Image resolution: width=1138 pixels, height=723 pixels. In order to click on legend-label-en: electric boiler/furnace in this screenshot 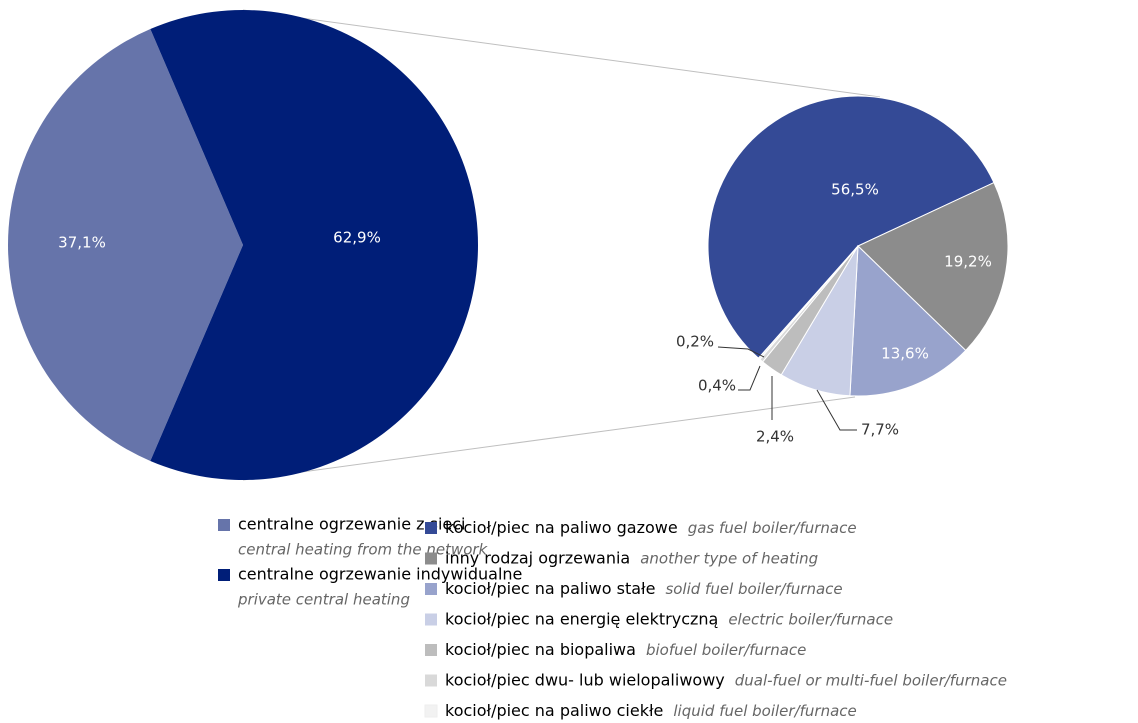, I will do `click(810, 619)`.